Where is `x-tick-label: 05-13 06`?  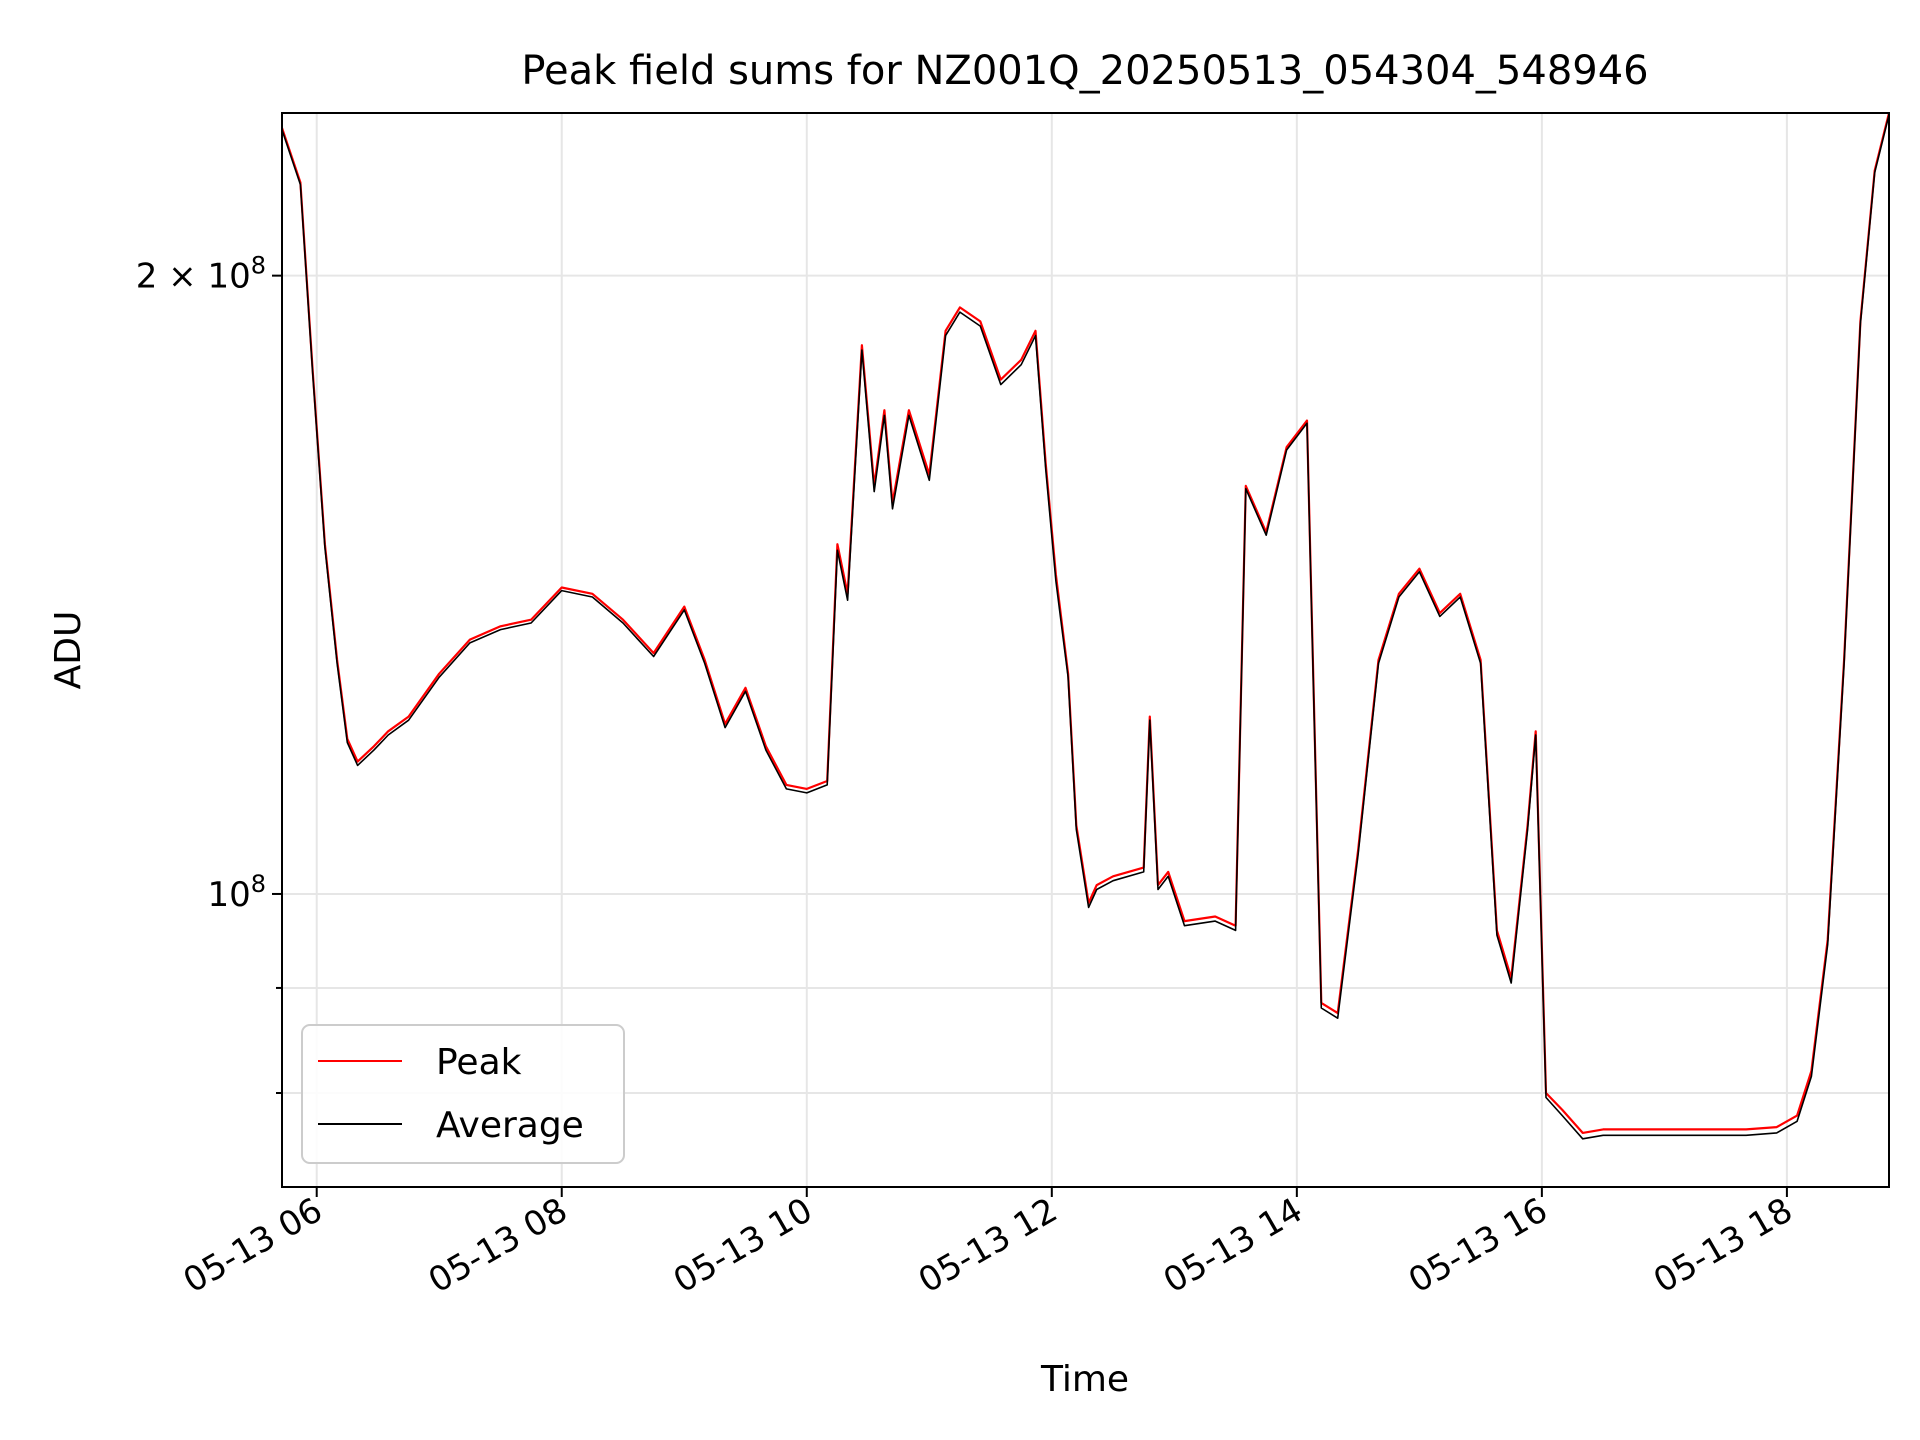 x-tick-label: 05-13 06 is located at coordinates (253, 1245).